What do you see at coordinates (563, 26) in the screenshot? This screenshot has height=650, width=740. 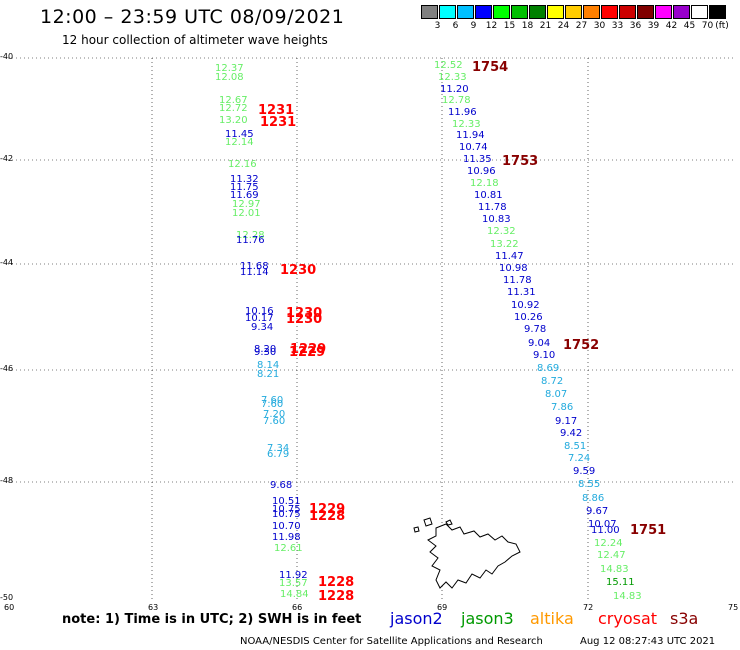 I see `legend-label: 24` at bounding box center [563, 26].